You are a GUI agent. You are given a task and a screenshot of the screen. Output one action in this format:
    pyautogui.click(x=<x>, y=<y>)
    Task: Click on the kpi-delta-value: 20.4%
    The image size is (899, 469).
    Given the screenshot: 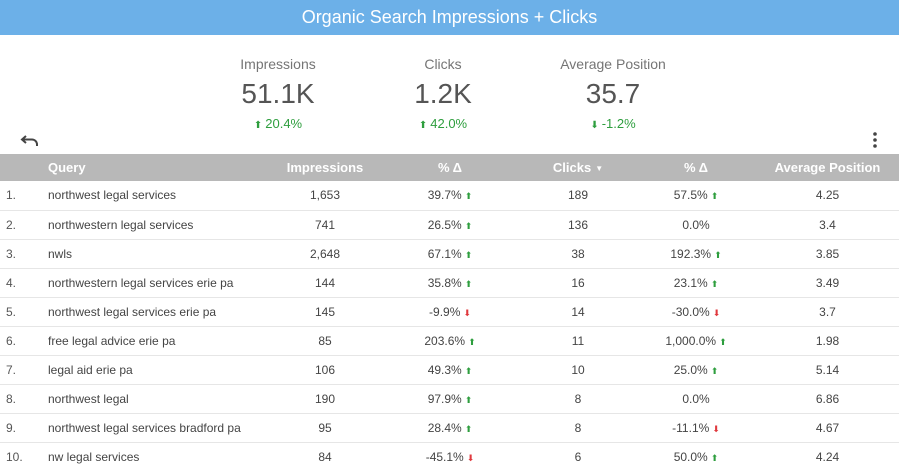 What is the action you would take?
    pyautogui.click(x=284, y=123)
    